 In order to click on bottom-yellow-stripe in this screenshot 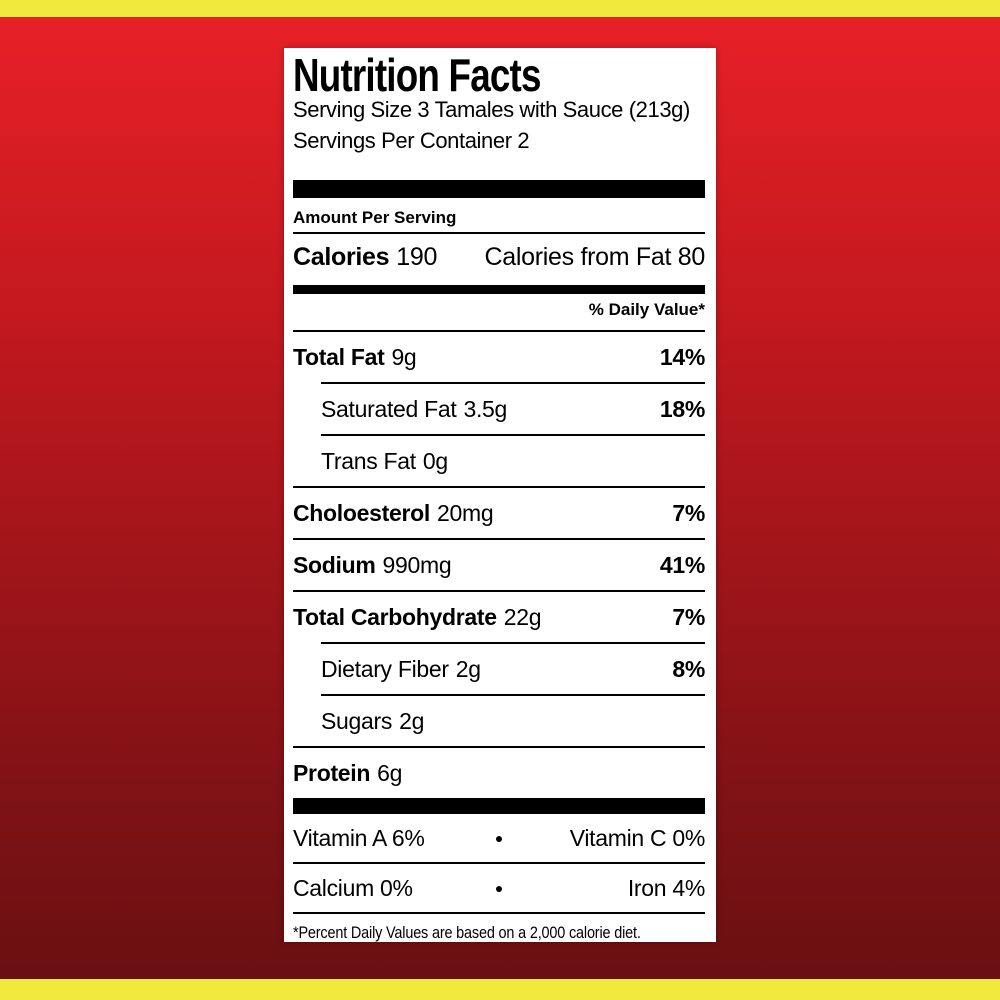, I will do `click(500, 989)`.